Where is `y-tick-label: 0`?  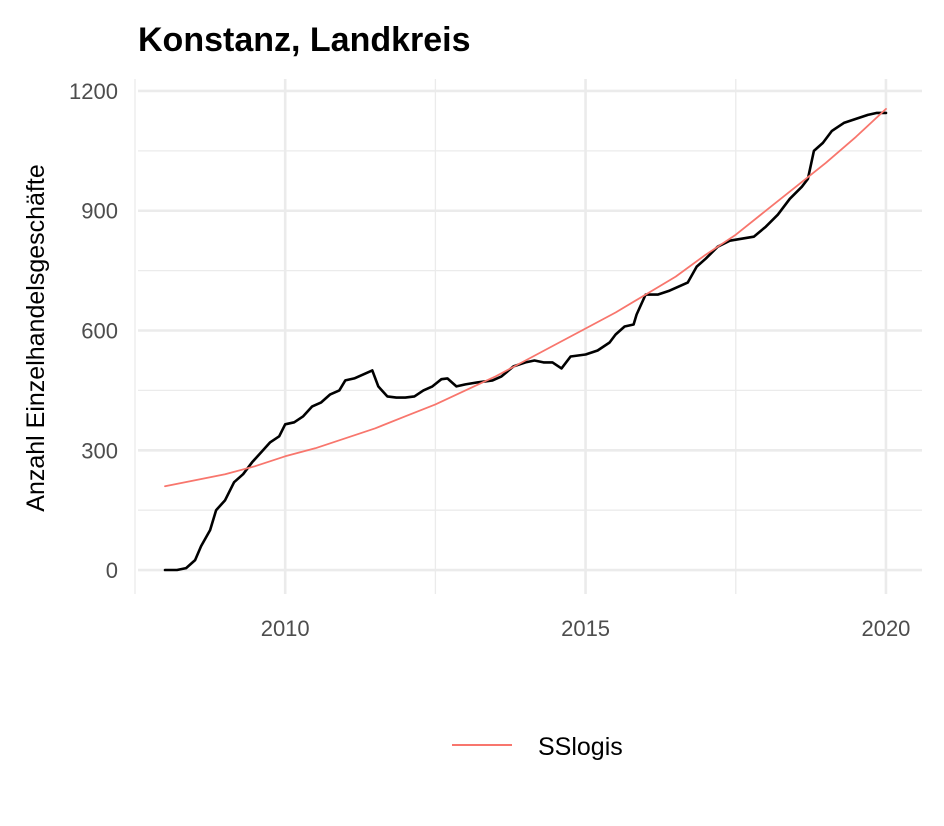 y-tick-label: 0 is located at coordinates (112, 570).